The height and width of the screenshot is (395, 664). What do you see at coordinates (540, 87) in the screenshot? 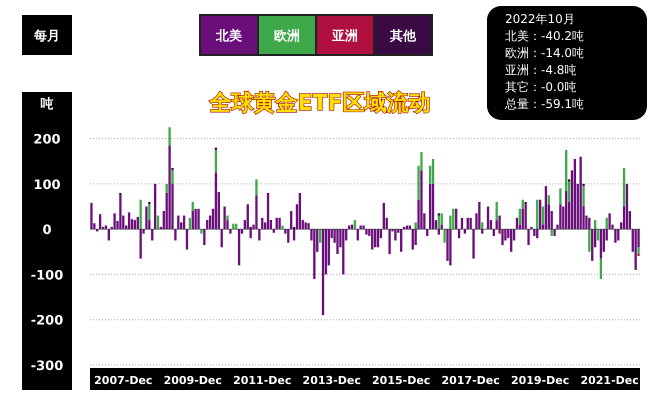
I see `text: 其它：-0.0吨` at bounding box center [540, 87].